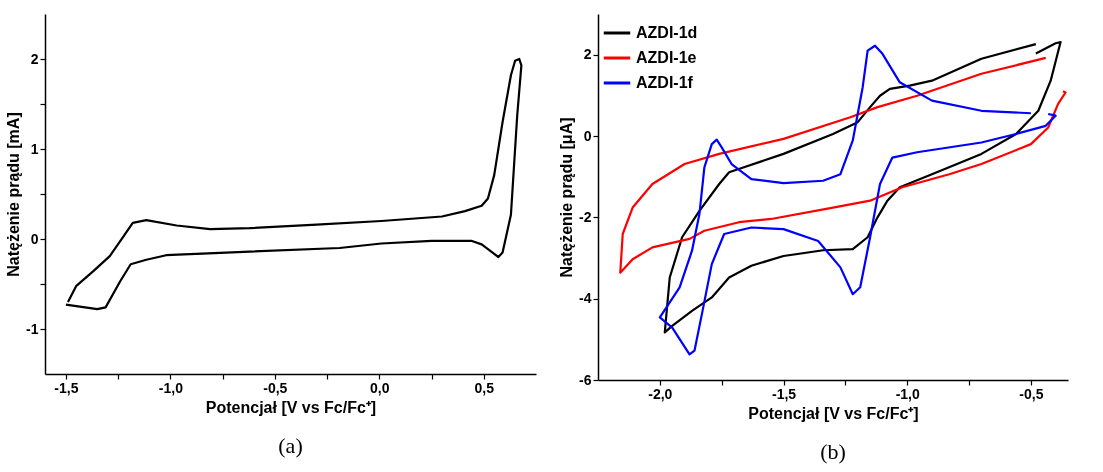 The image size is (1103, 472). Describe the element at coordinates (660, 393) in the screenshot. I see `x-tick-label: -2,0` at that location.